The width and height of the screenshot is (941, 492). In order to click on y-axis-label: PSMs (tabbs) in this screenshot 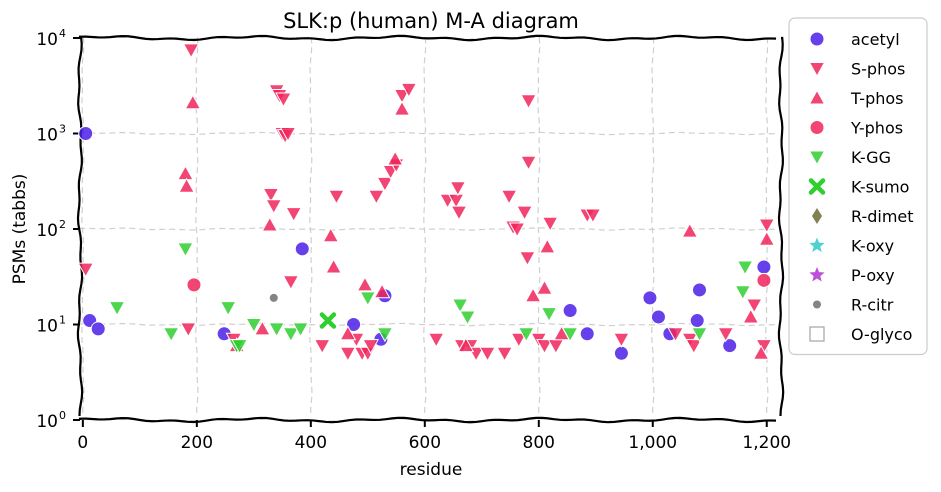, I will do `click(20, 229)`.